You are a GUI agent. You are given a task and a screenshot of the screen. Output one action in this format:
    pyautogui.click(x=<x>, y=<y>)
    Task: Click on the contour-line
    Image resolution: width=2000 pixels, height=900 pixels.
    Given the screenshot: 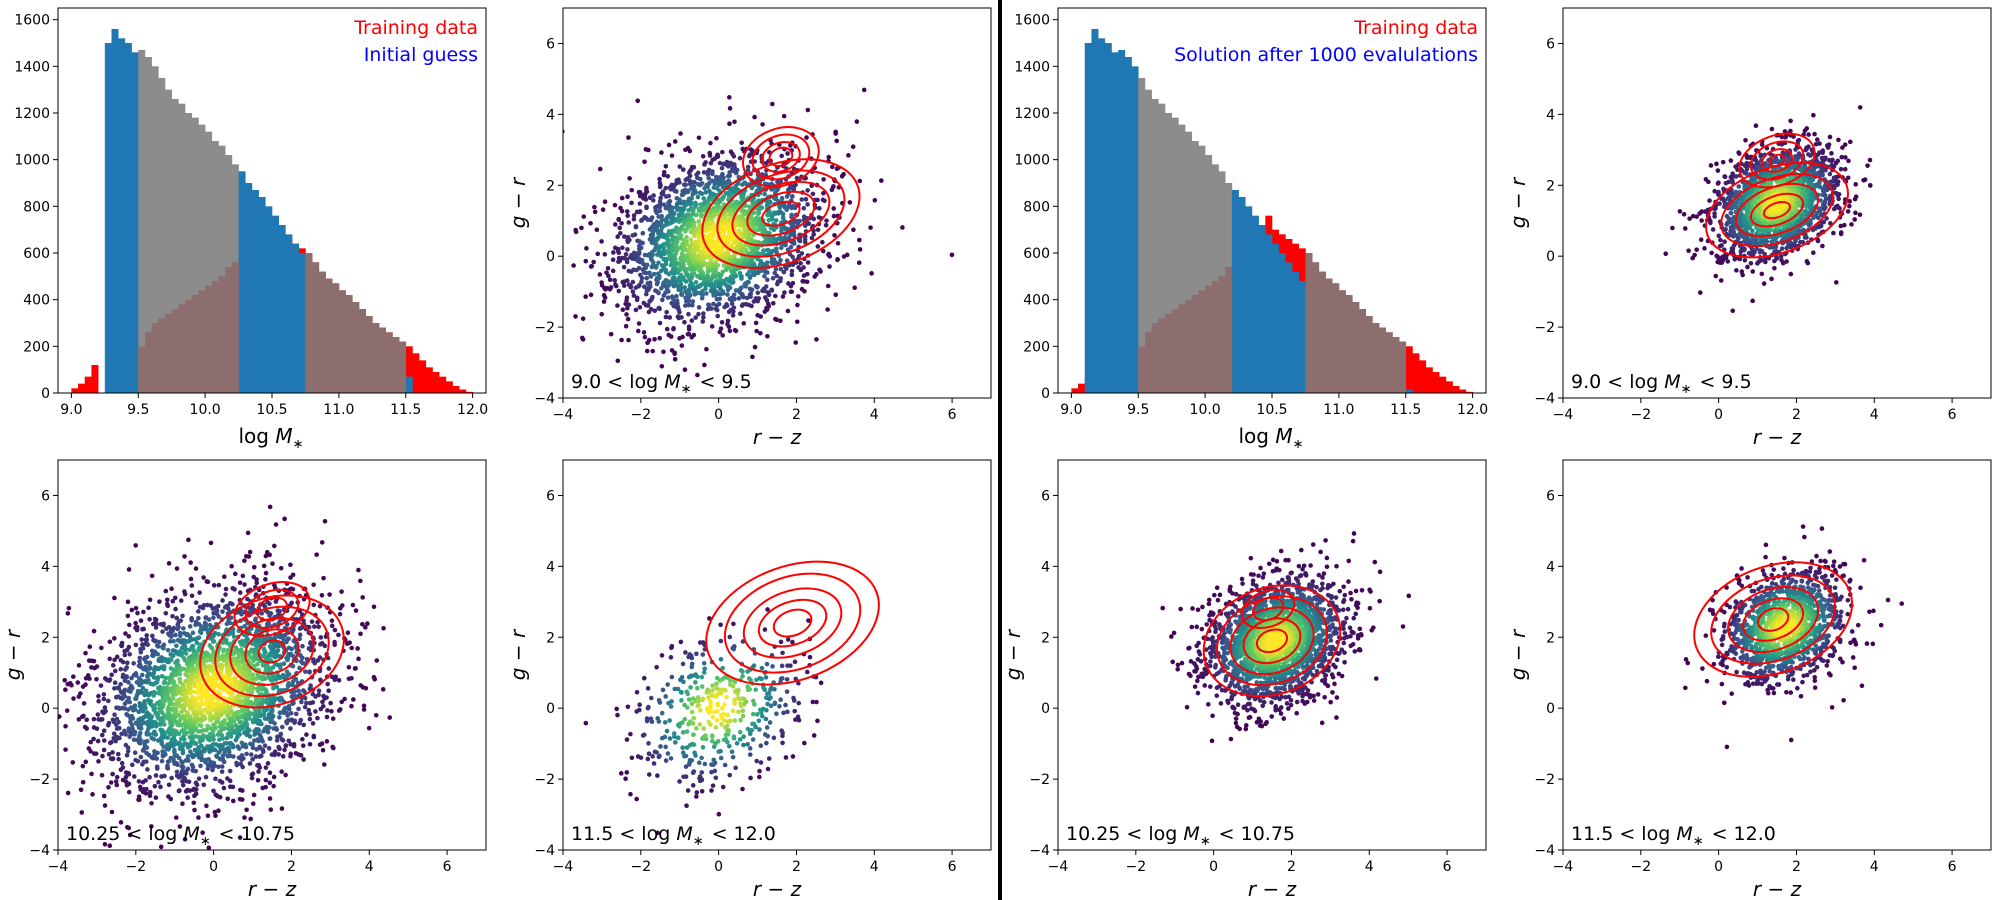 What is the action you would take?
    pyautogui.click(x=780, y=157)
    